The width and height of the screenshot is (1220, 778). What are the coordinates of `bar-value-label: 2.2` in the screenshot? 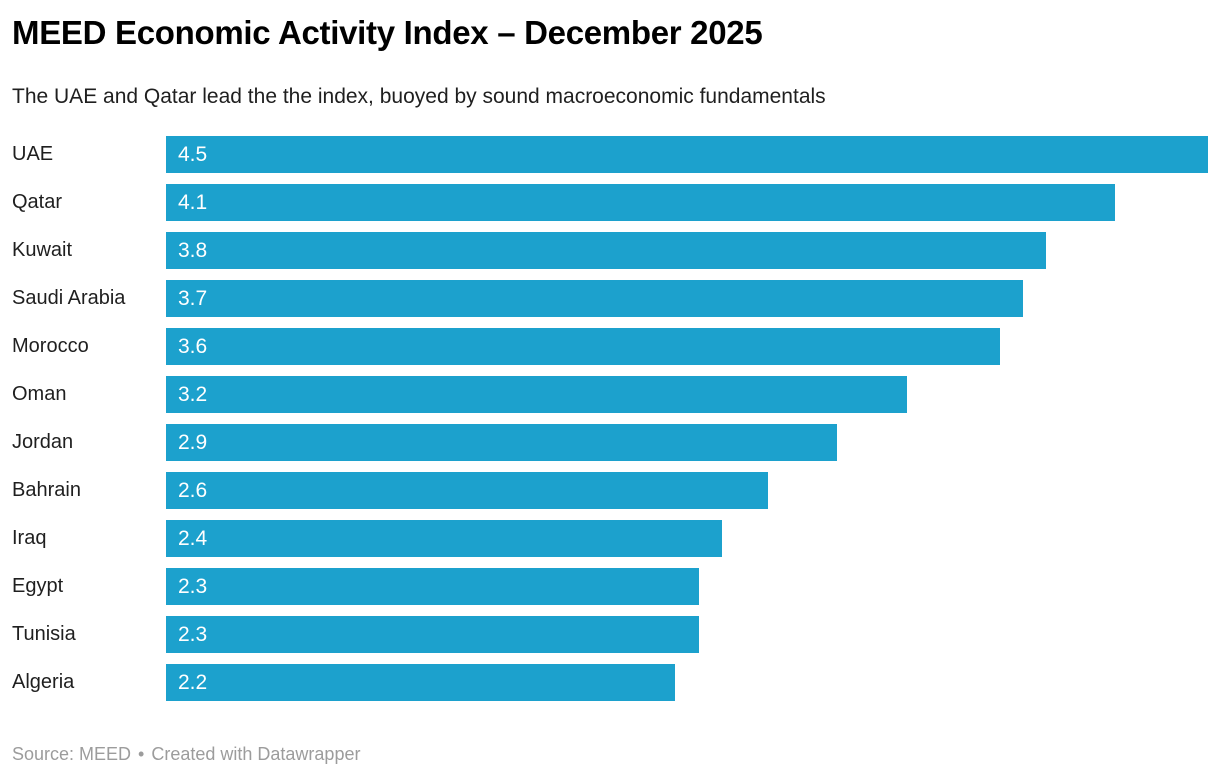 It's located at (193, 682).